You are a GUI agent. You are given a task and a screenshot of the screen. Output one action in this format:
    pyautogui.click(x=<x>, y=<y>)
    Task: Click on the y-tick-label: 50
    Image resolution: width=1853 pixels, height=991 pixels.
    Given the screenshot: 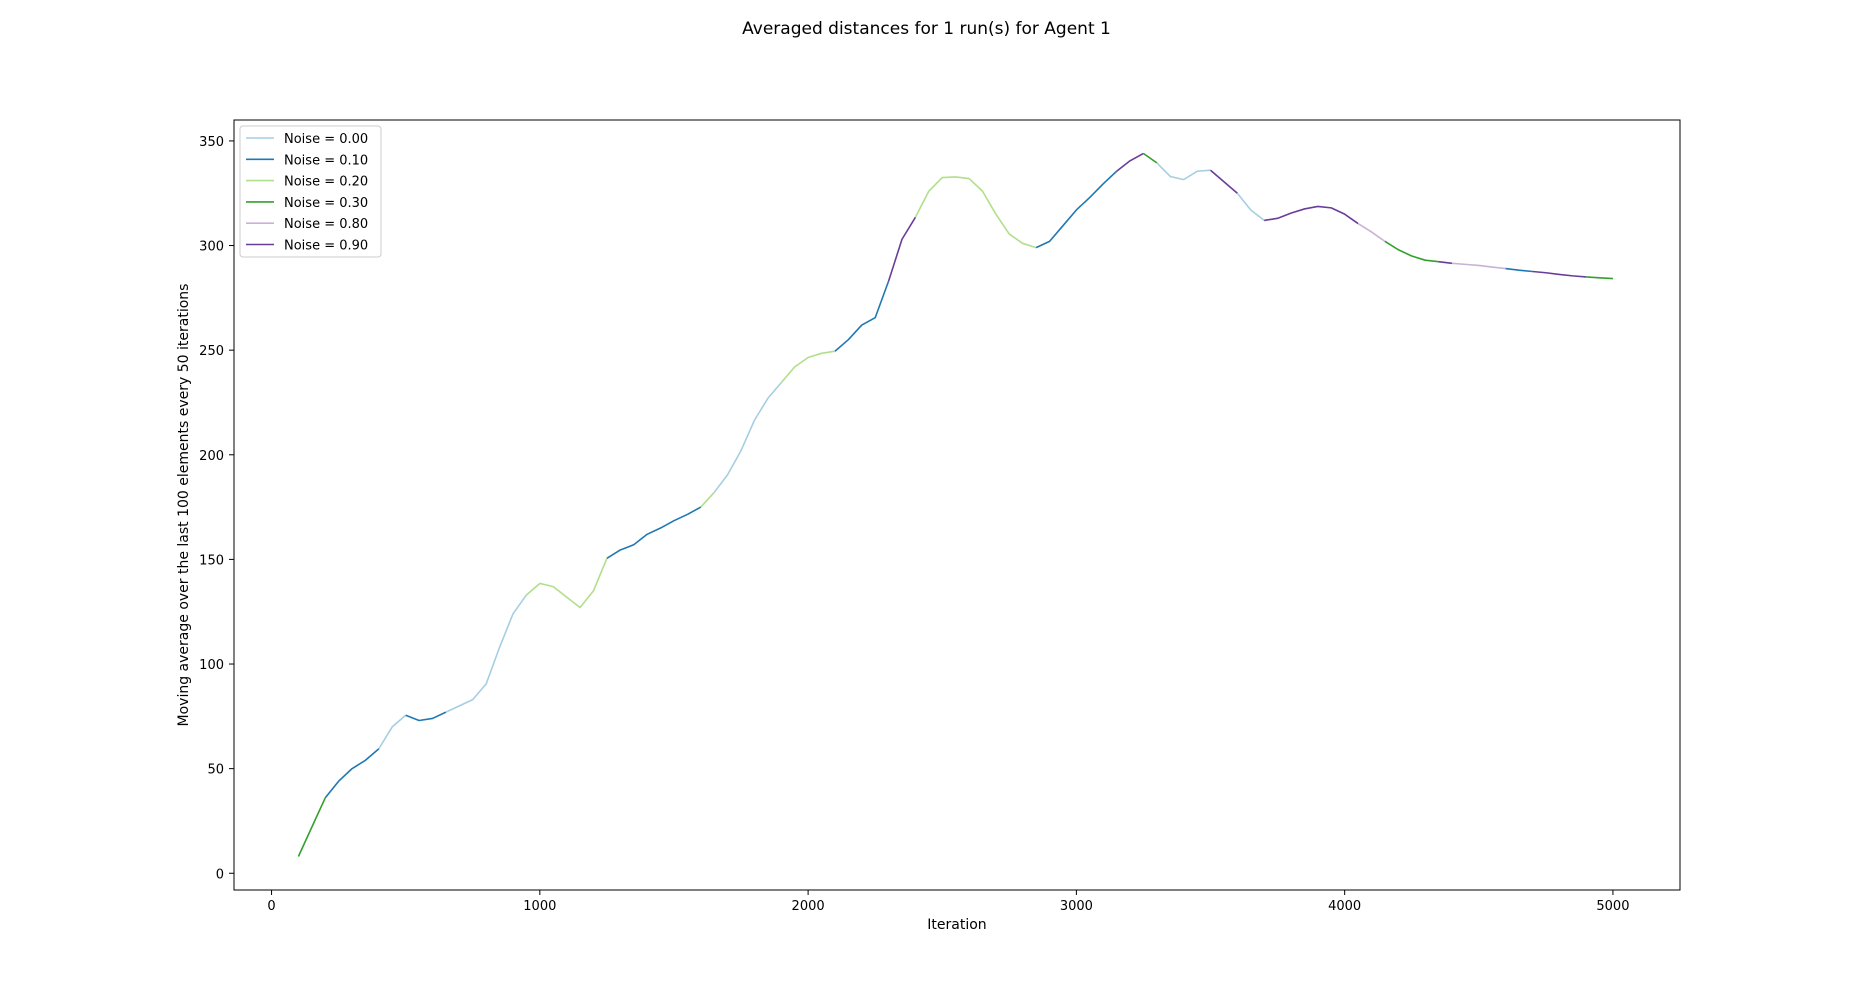 What is the action you would take?
    pyautogui.click(x=215, y=770)
    